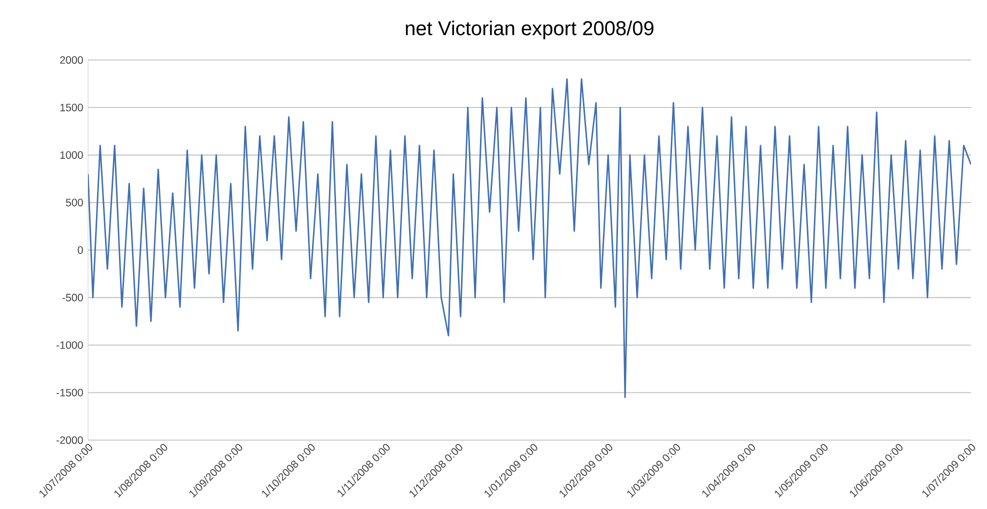  Describe the element at coordinates (69, 392) in the screenshot. I see `y-tick-label: -1500` at that location.